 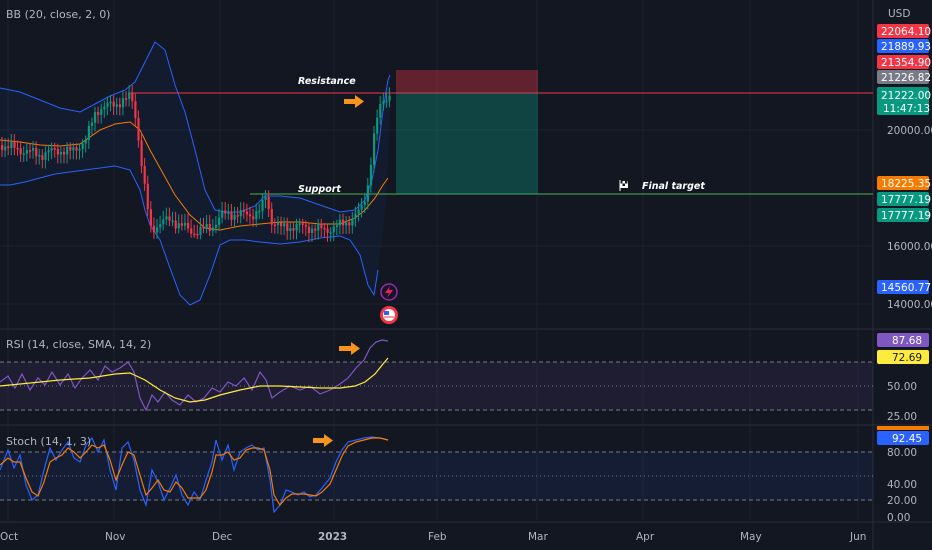 I want to click on support-label: Support, so click(x=319, y=189).